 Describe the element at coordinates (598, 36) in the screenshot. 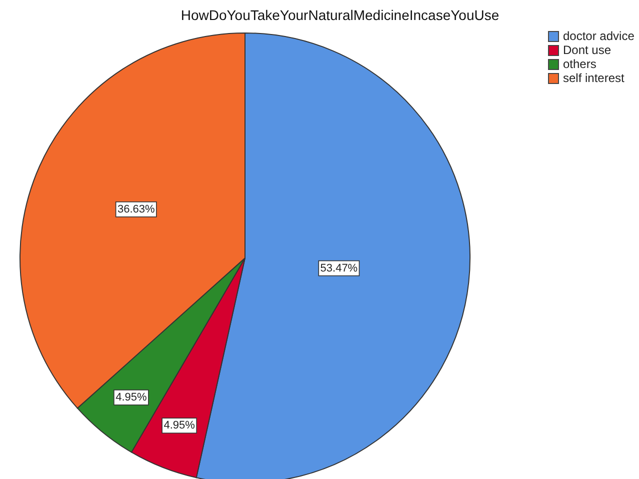

I see `legend-label: doctor advice` at that location.